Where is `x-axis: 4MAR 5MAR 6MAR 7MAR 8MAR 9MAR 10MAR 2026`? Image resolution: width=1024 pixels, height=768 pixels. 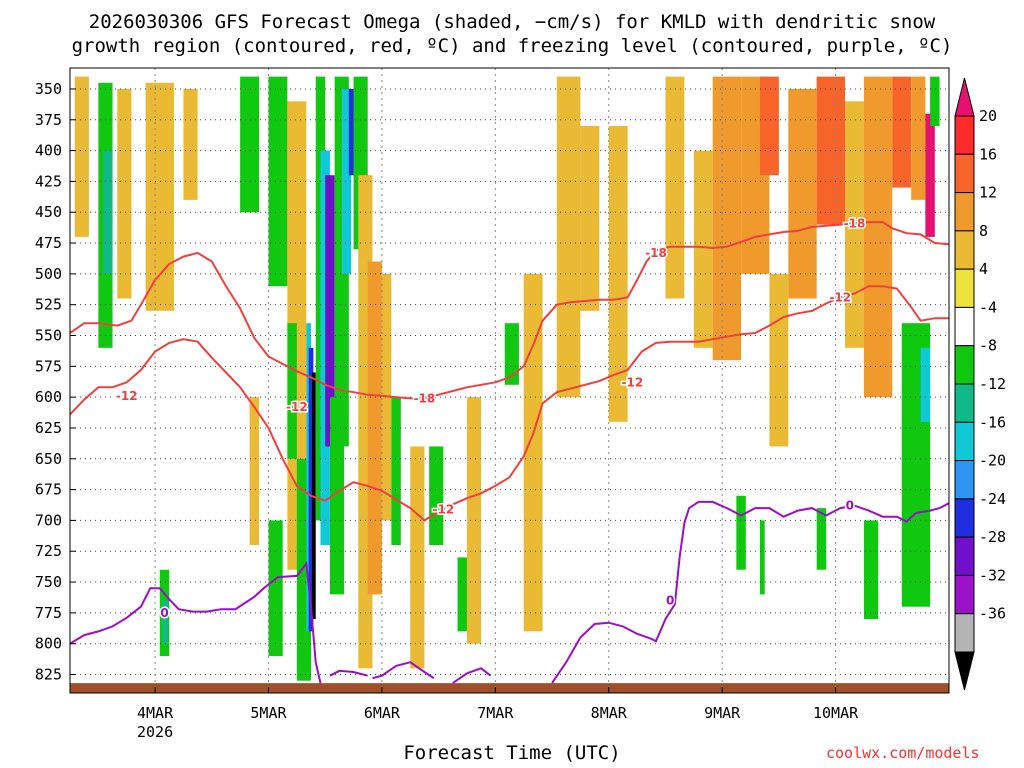 x-axis: 4MAR 5MAR 6MAR 7MAR 8MAR 9MAR 10MAR 2026 is located at coordinates (498, 714).